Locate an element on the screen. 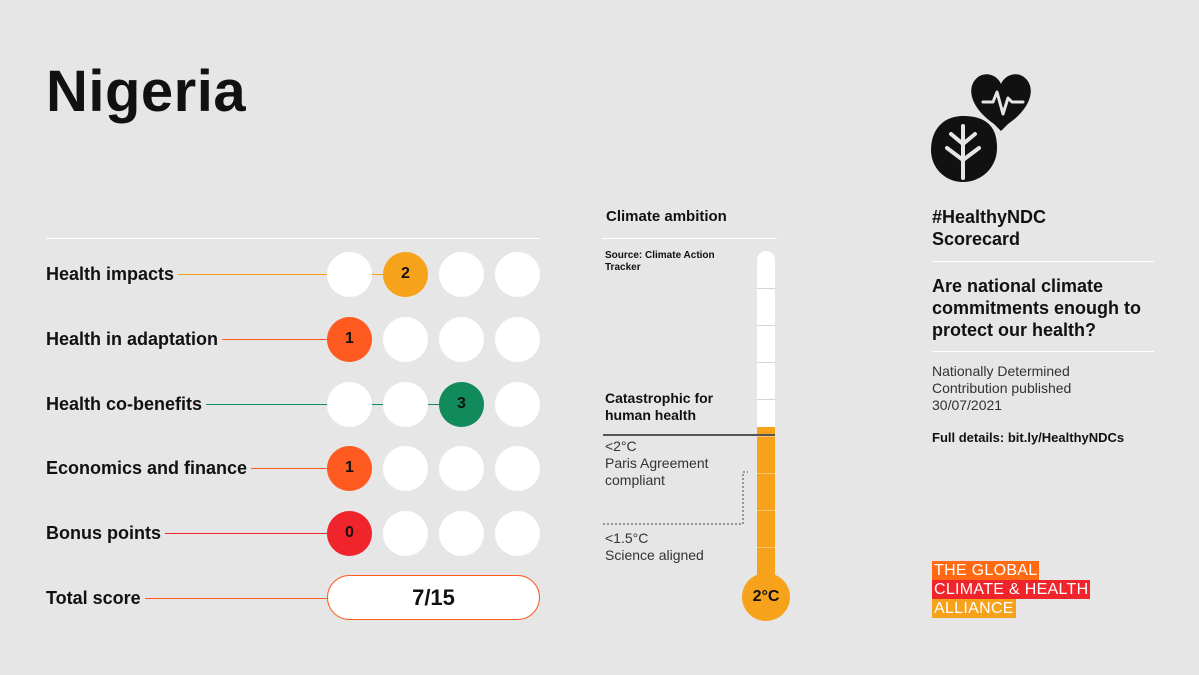  source-note: Source: Climate Action Tracker is located at coordinates (660, 261).